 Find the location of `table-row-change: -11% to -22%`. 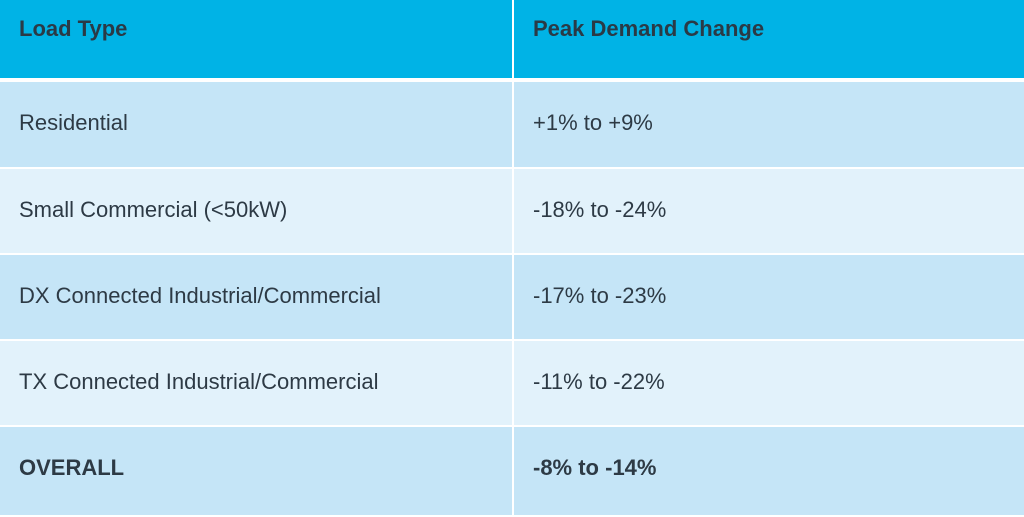

table-row-change: -11% to -22% is located at coordinates (768, 384).